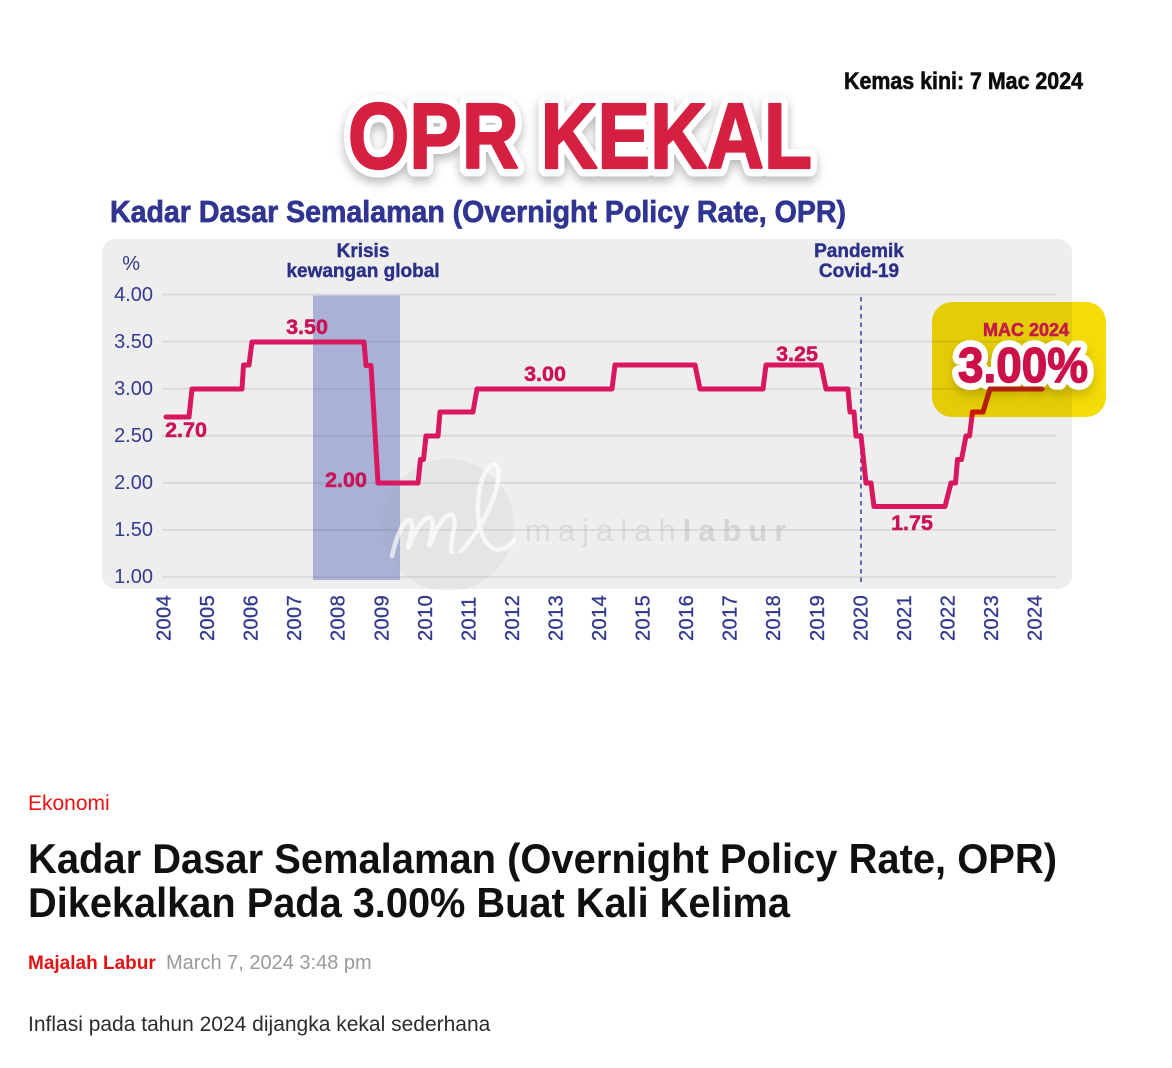 The width and height of the screenshot is (1172, 1068). Describe the element at coordinates (133, 577) in the screenshot. I see `svg-text: 1.00` at that location.